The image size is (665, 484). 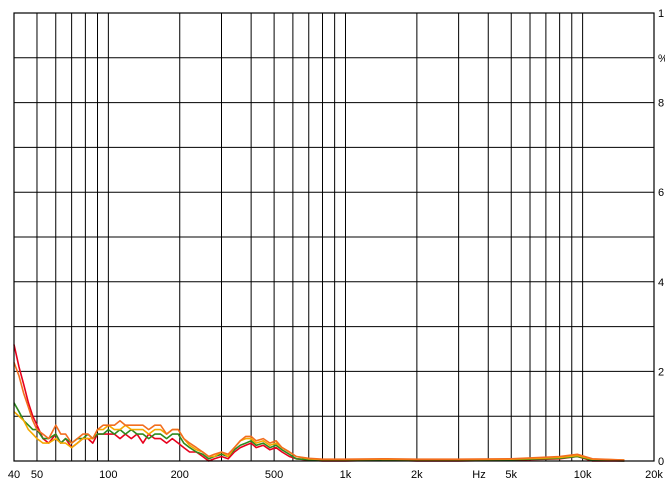 What do you see at coordinates (335, 475) in the screenshot?
I see `x-axis-tick-labels: 40 50 100 200 500 1k 2k 5k 10k 20k` at bounding box center [335, 475].